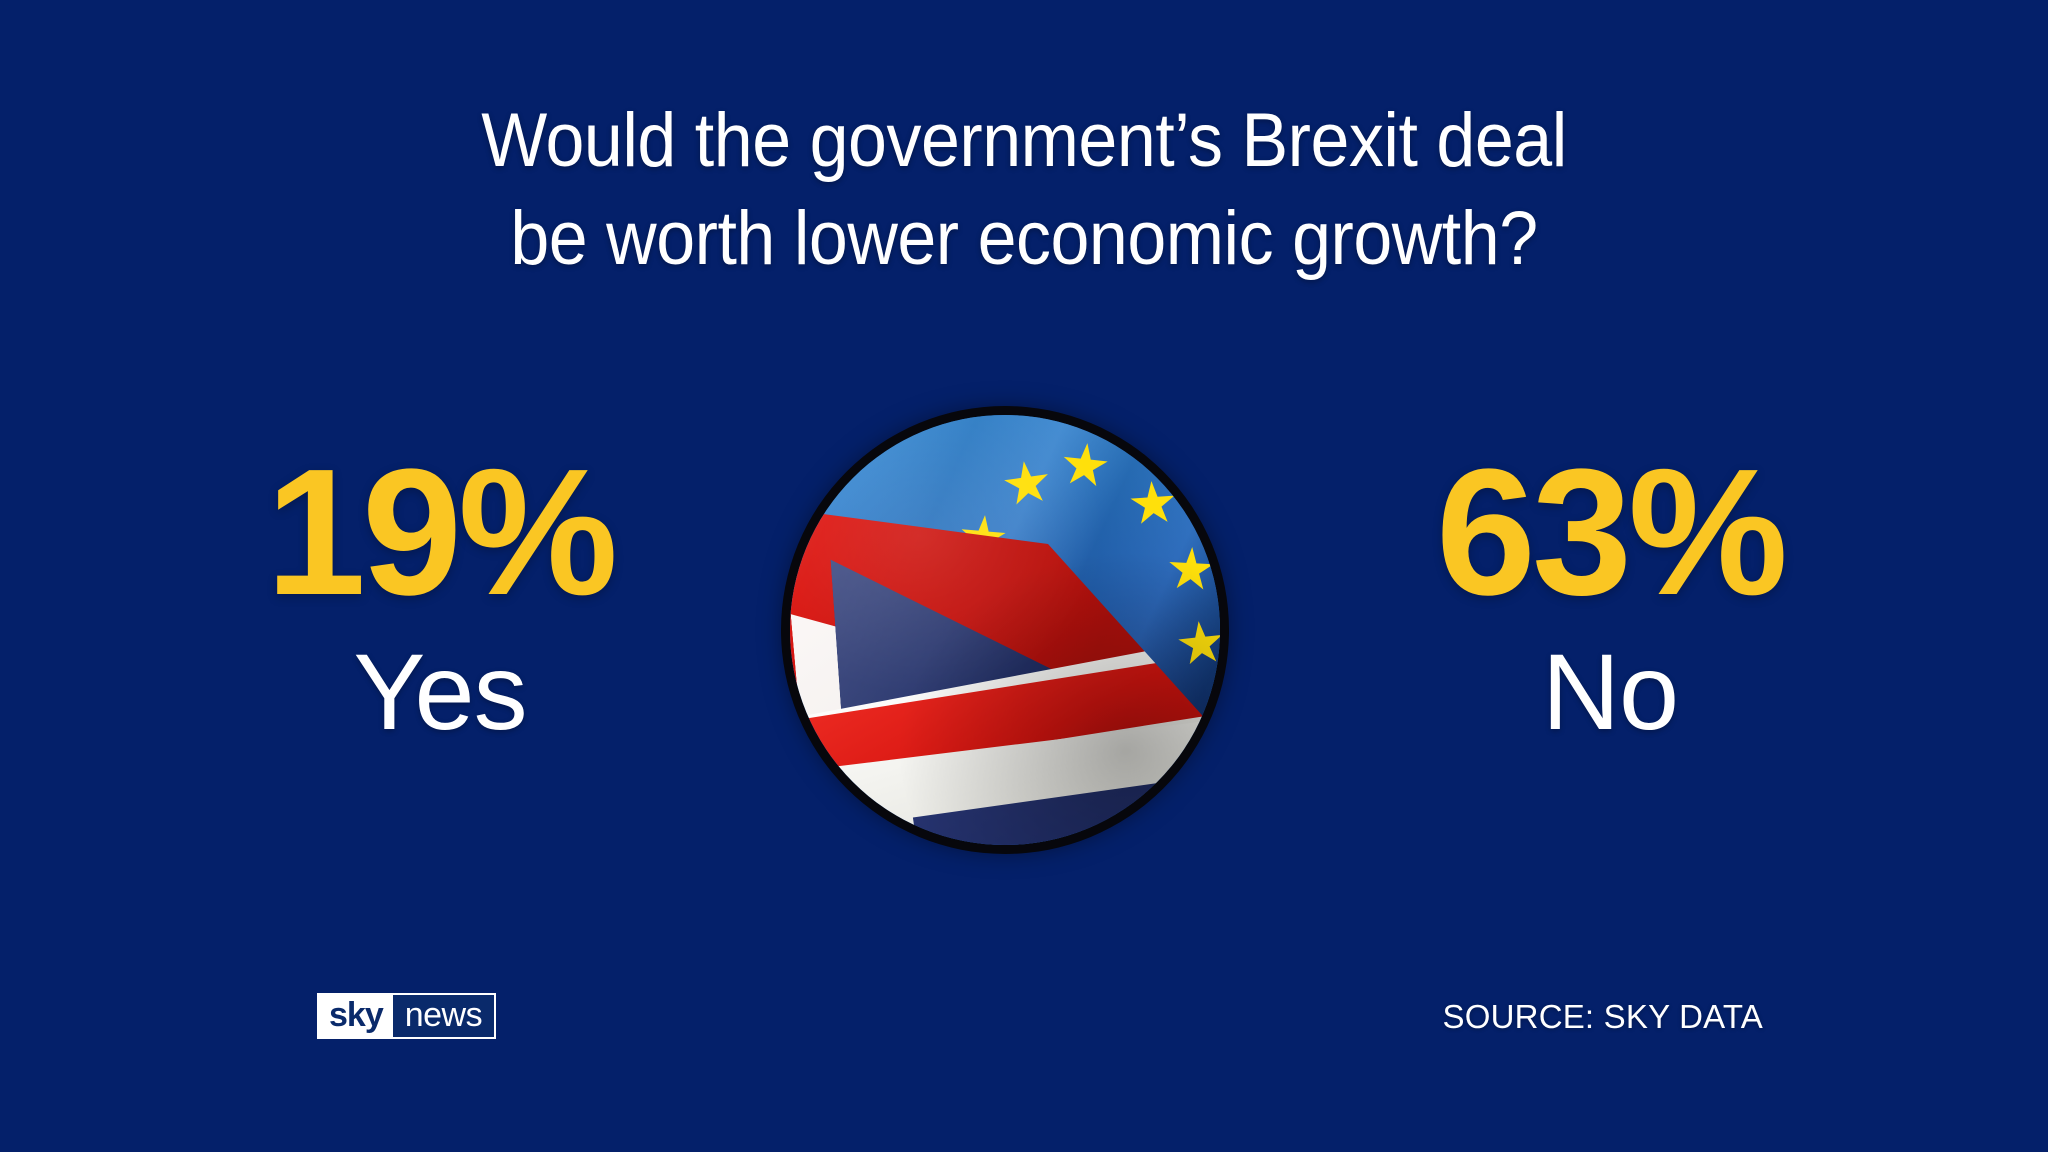  What do you see at coordinates (1610, 691) in the screenshot?
I see `result-no-label: No` at bounding box center [1610, 691].